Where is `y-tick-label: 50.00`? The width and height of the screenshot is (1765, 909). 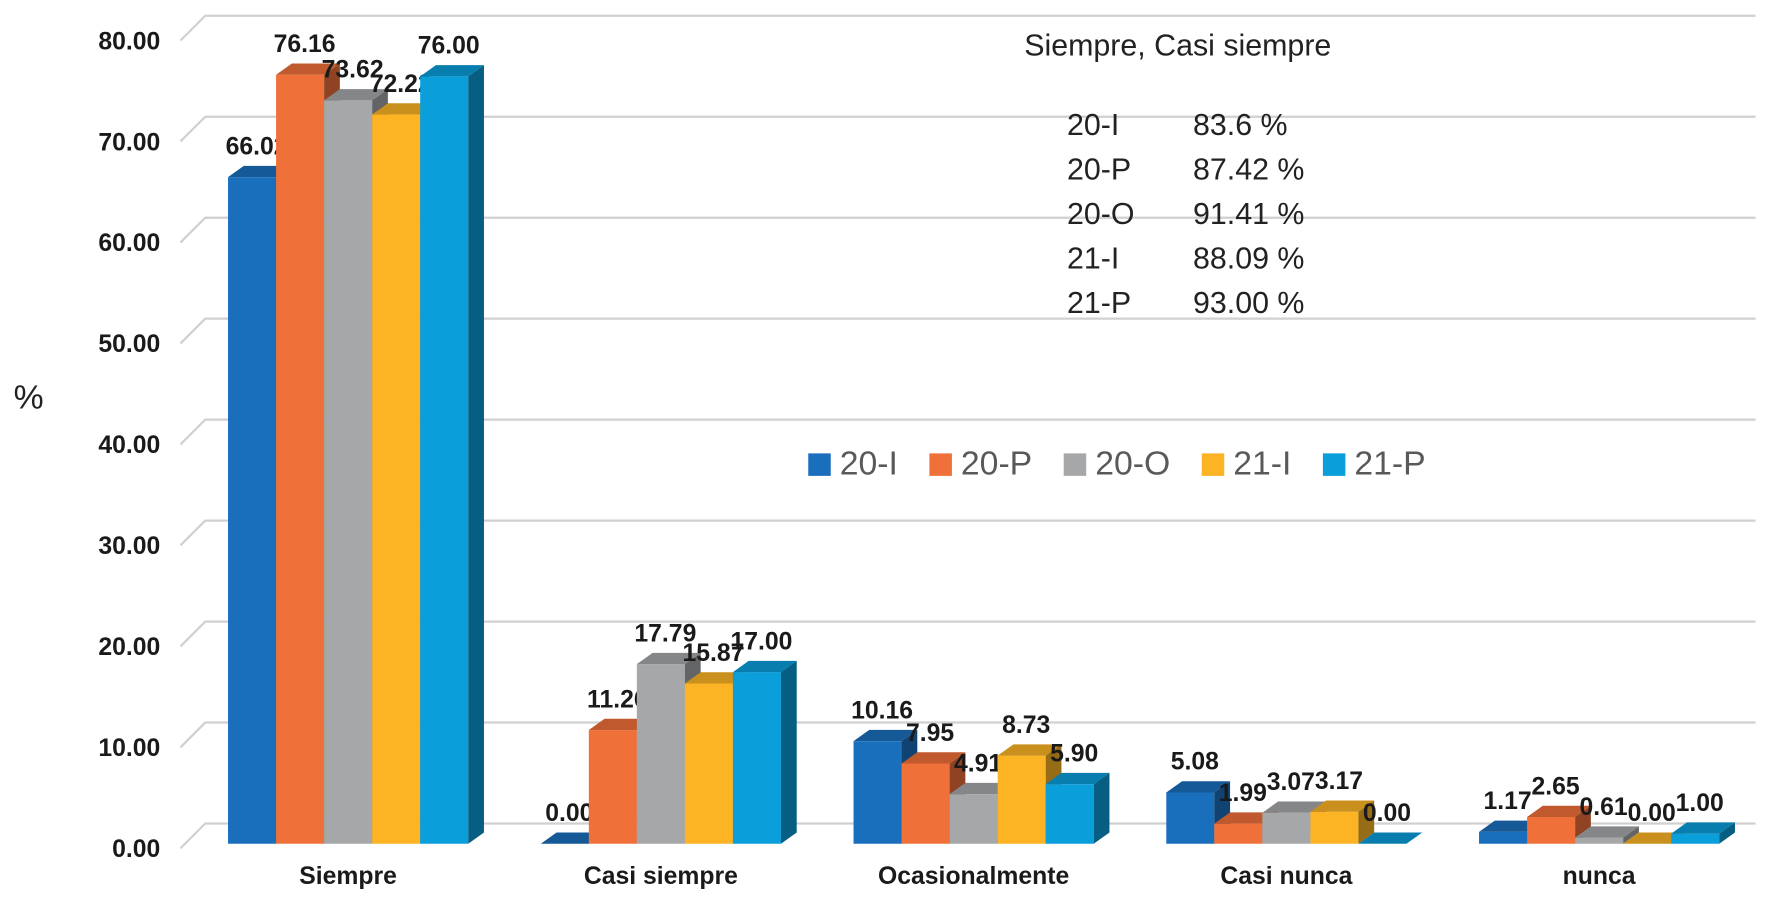 y-tick-label: 50.00 is located at coordinates (129, 344).